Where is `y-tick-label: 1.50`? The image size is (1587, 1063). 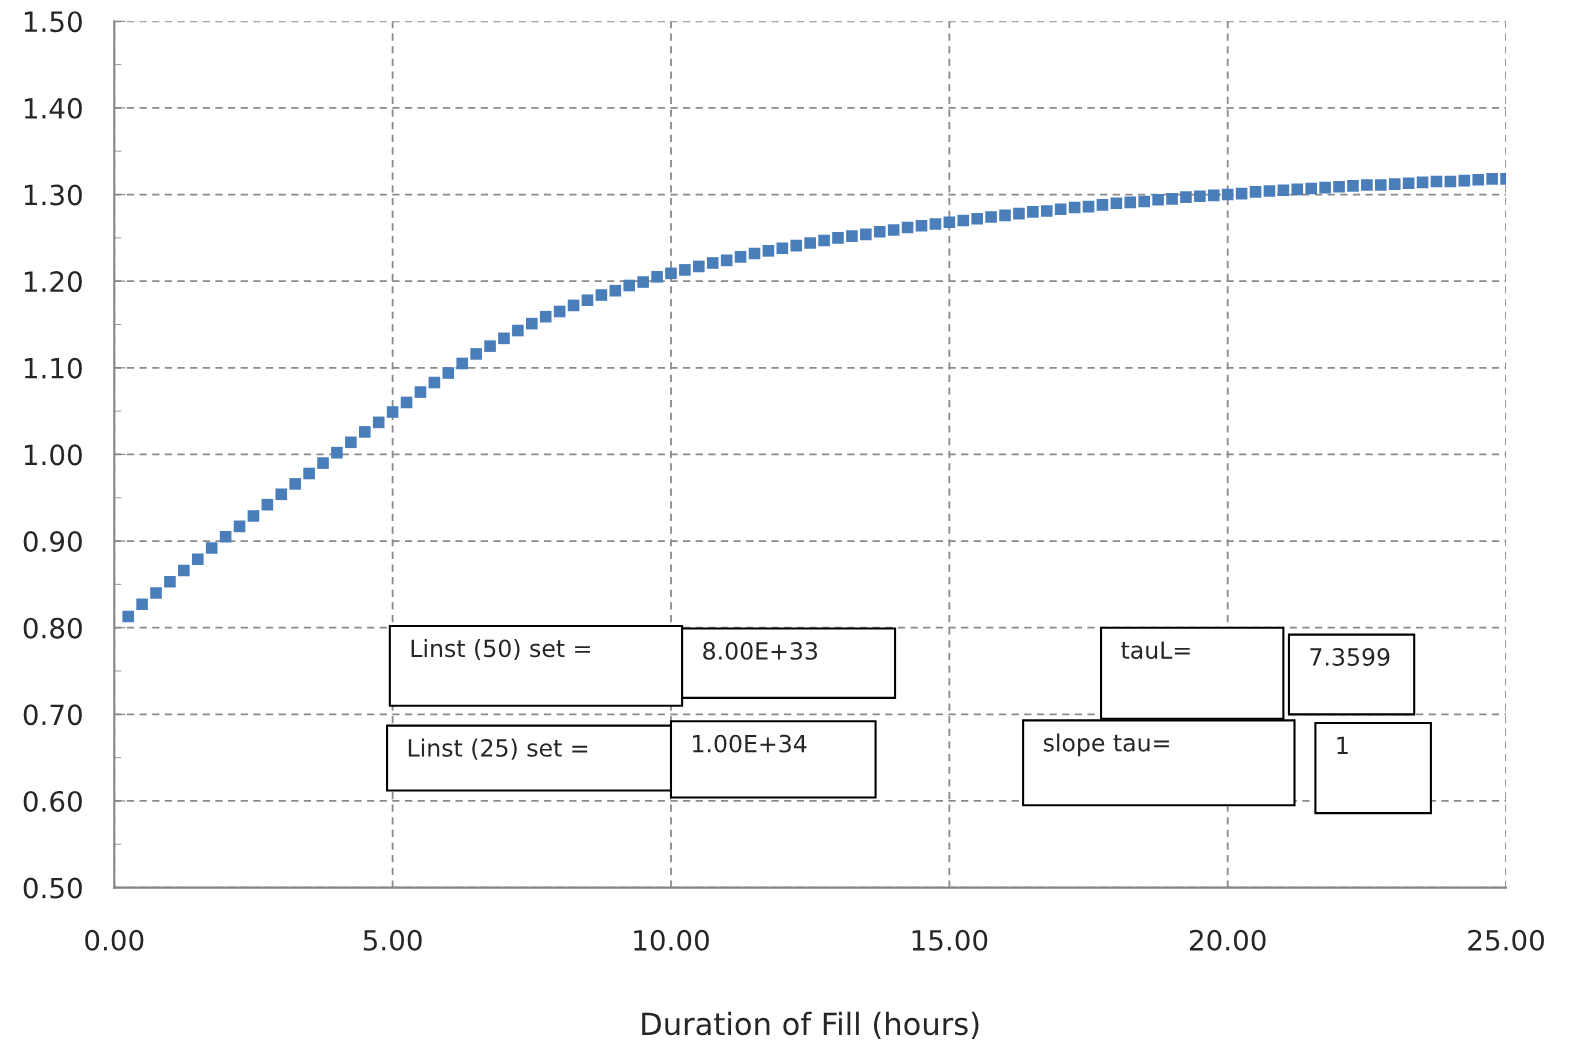
y-tick-label: 1.50 is located at coordinates (53, 22).